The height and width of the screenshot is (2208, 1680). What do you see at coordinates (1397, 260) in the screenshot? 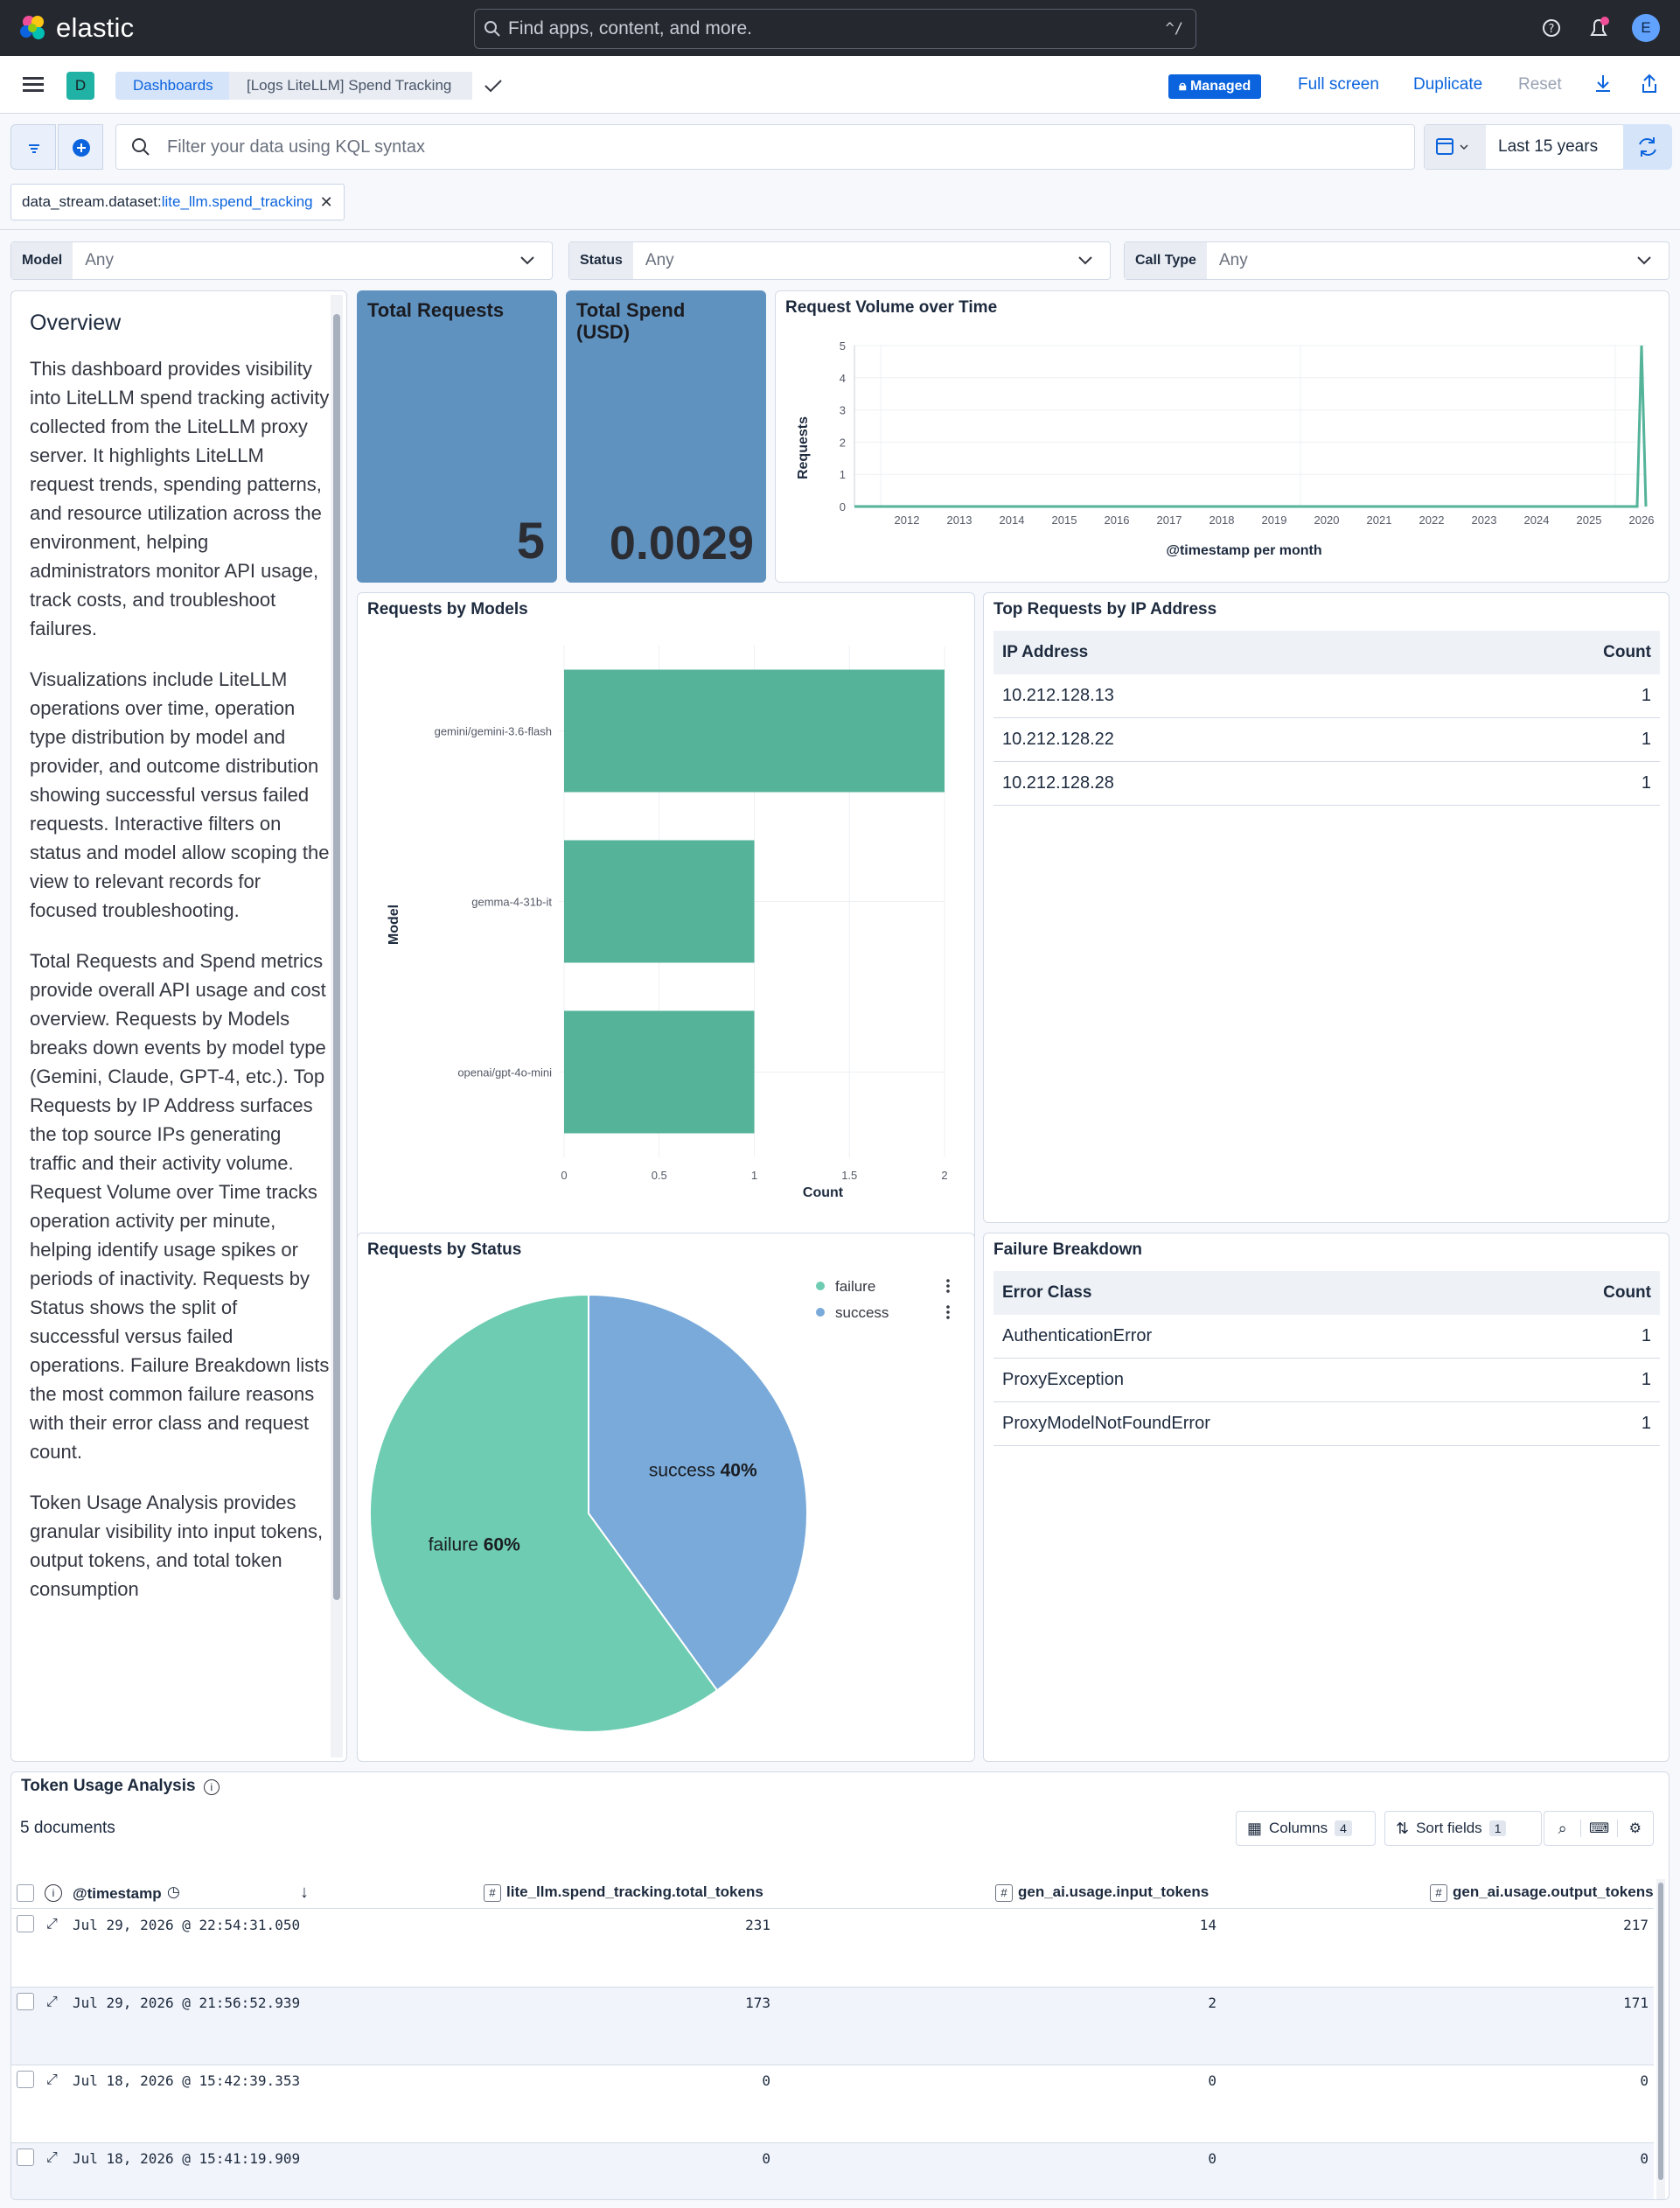
I see `call-type-control: Call Type Any` at bounding box center [1397, 260].